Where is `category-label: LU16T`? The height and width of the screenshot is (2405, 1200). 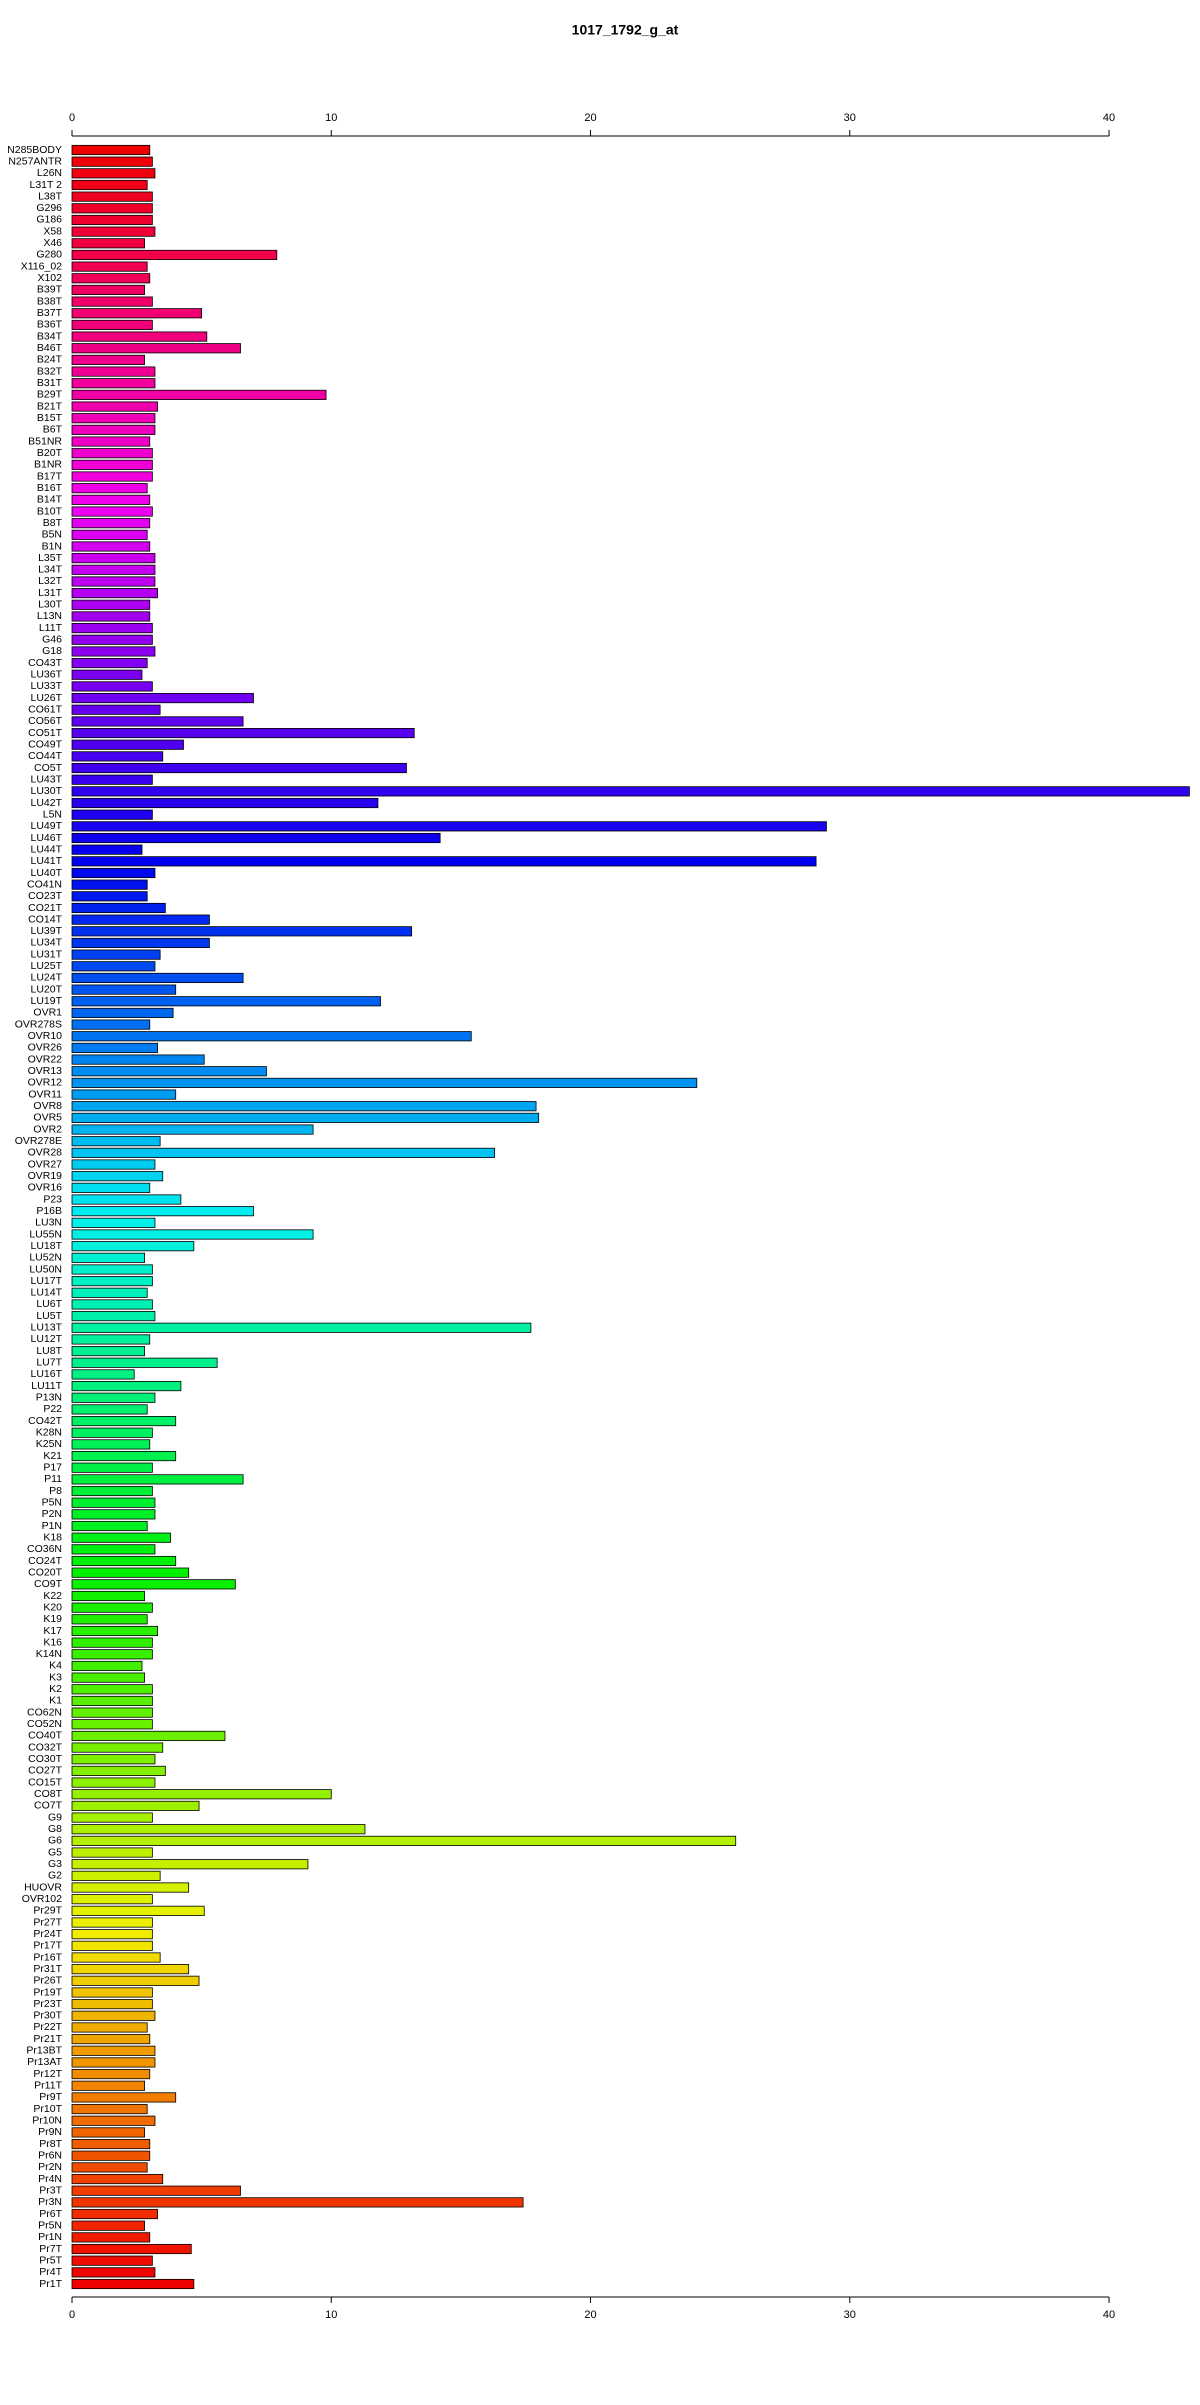 category-label: LU16T is located at coordinates (46, 1374).